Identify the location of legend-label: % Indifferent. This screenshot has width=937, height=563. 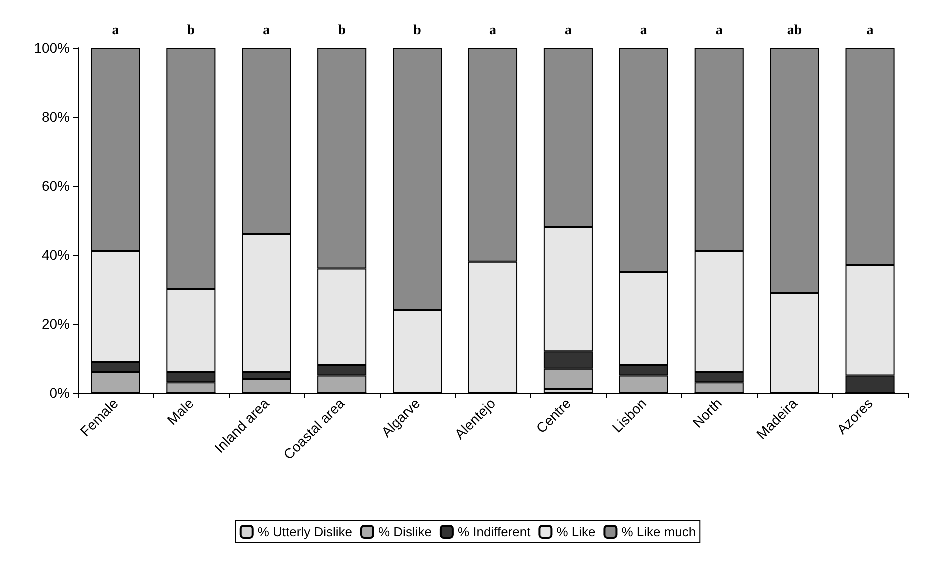
(495, 532).